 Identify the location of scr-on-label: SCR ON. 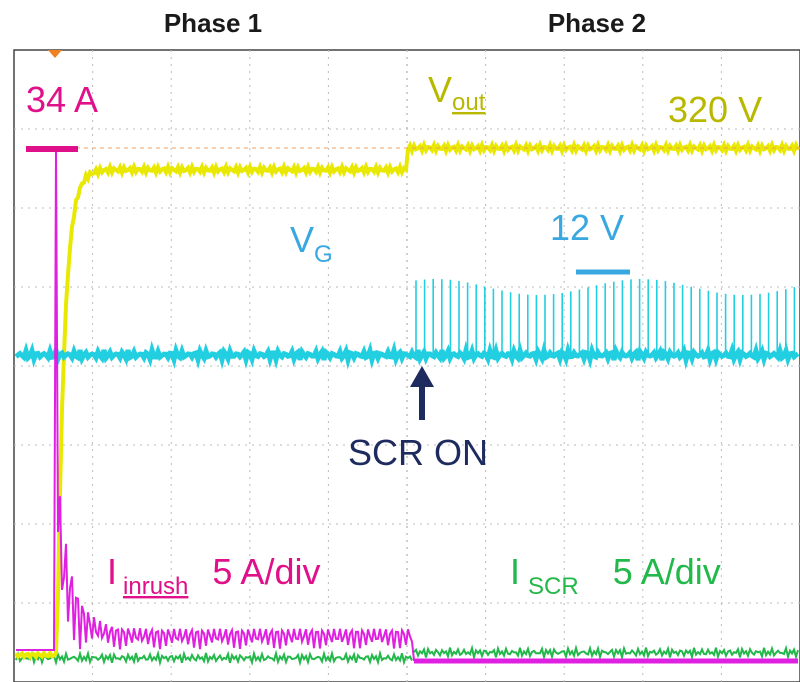
(418, 452).